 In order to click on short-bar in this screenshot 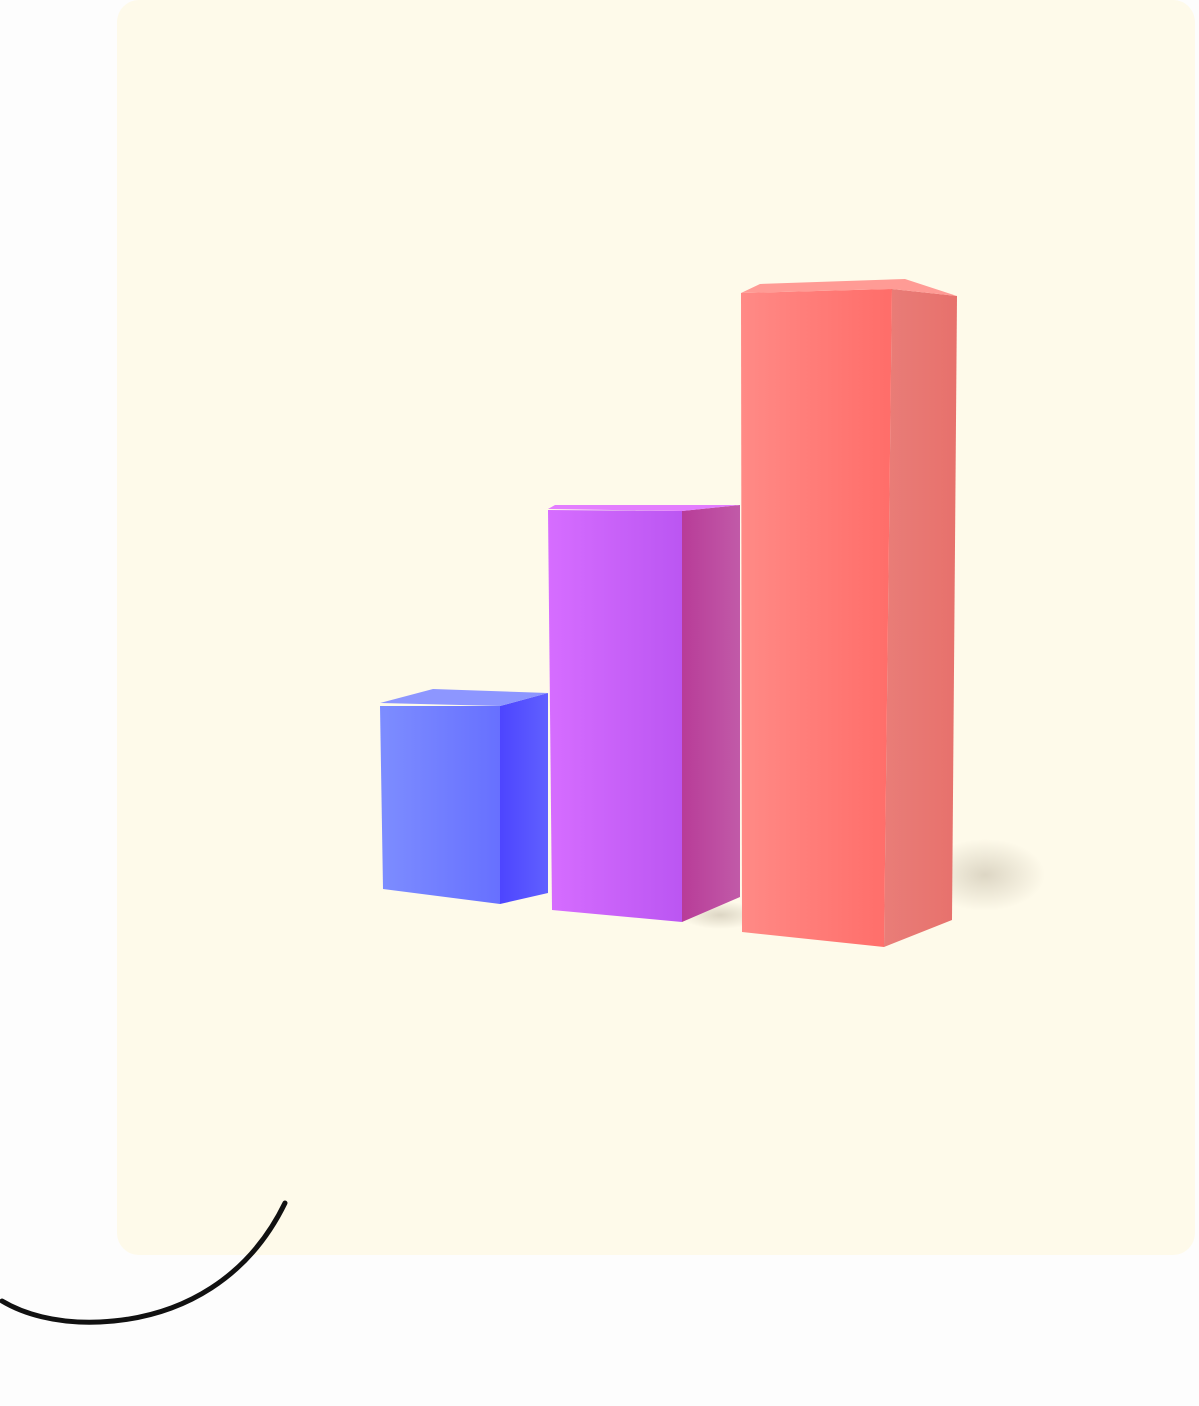, I will do `click(464, 796)`.